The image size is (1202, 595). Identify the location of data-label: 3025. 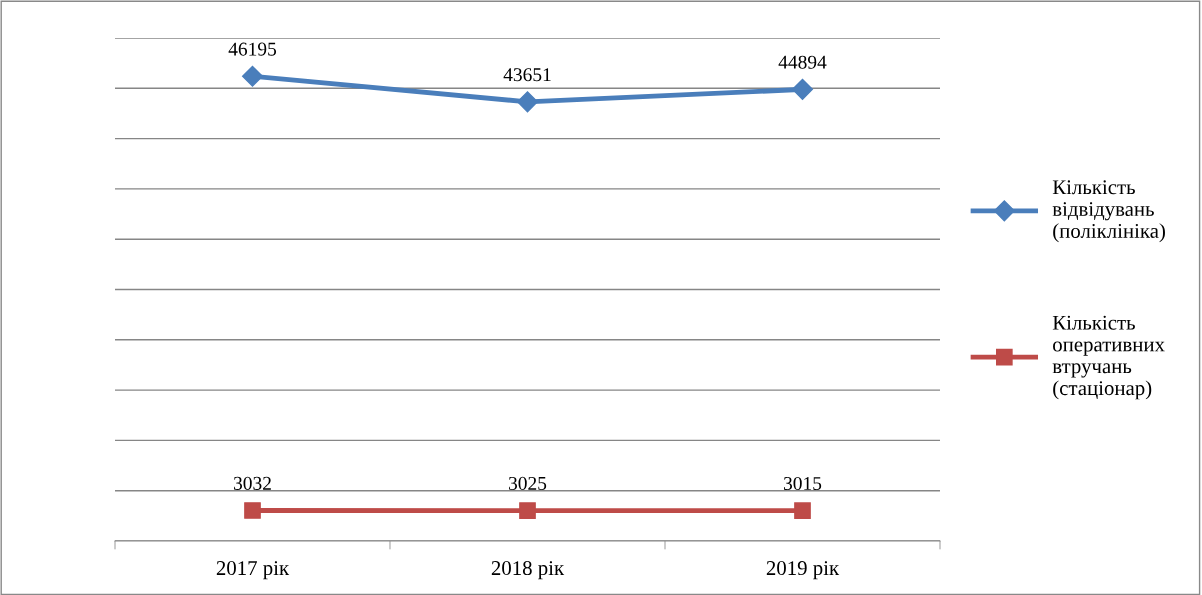
(527, 483).